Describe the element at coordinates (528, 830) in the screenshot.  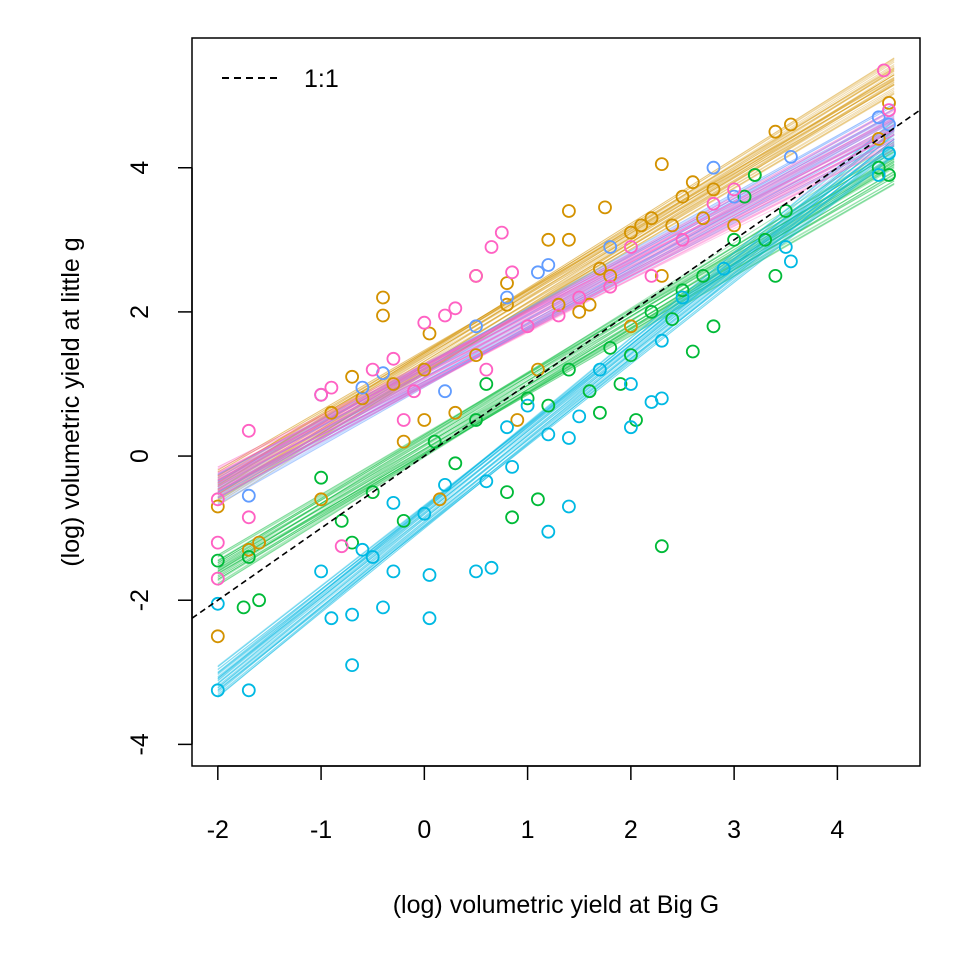
I see `x-tick-label: 1` at that location.